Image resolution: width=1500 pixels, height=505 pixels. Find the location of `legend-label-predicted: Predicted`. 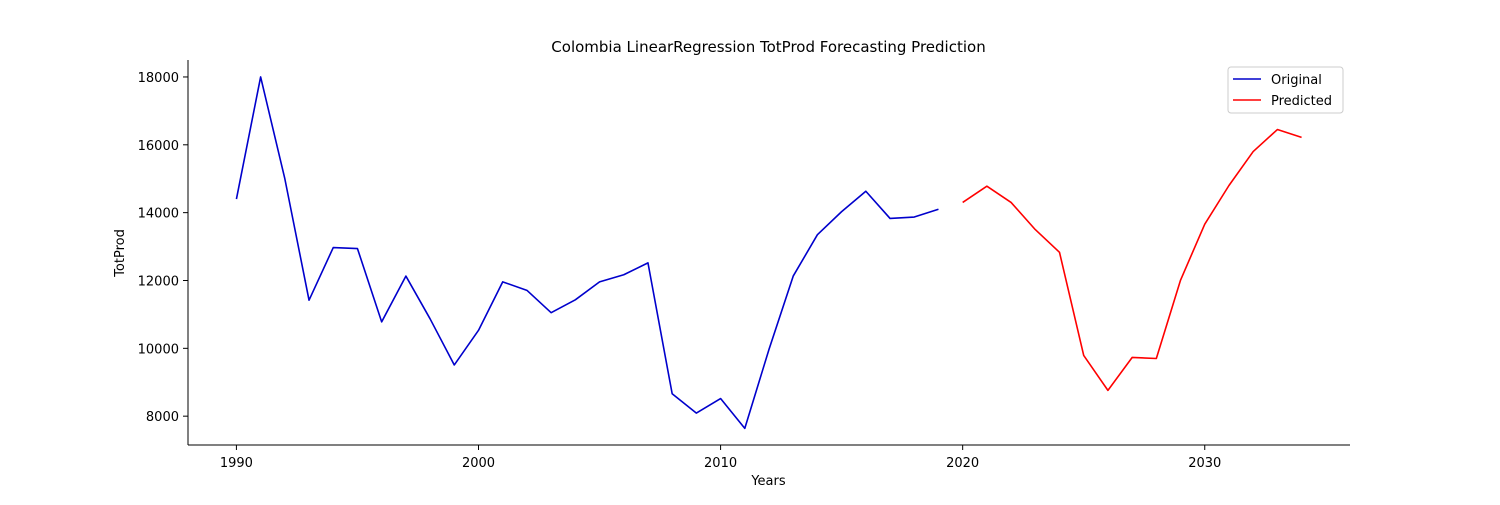

legend-label-predicted: Predicted is located at coordinates (1301, 101).